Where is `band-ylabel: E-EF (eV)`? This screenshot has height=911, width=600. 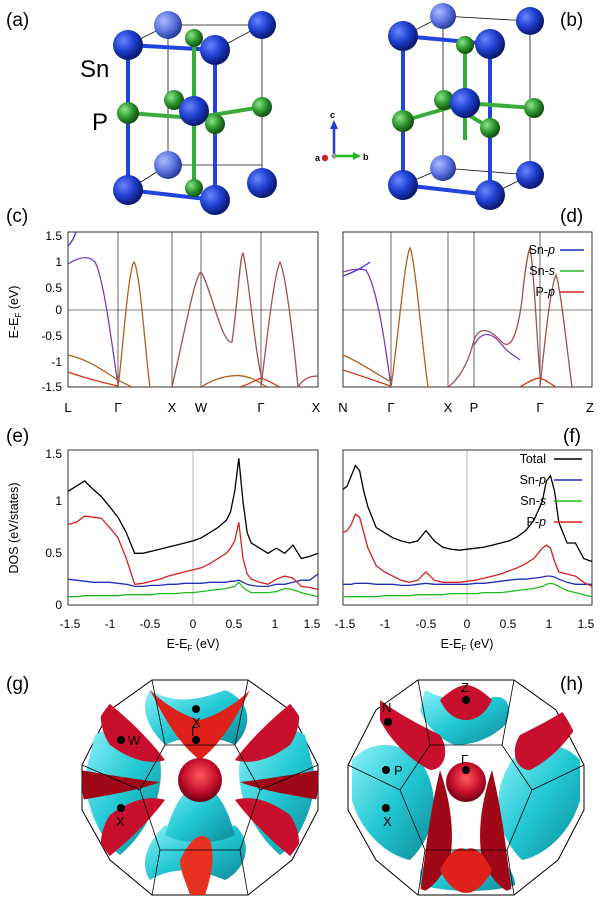 band-ylabel: E-EF (eV) is located at coordinates (15, 312).